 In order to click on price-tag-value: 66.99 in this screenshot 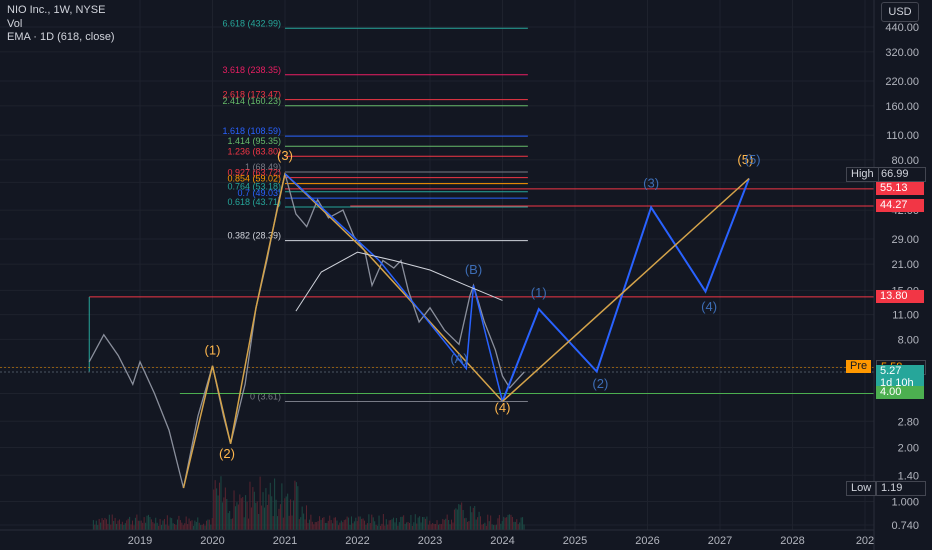, I will do `click(901, 174)`.